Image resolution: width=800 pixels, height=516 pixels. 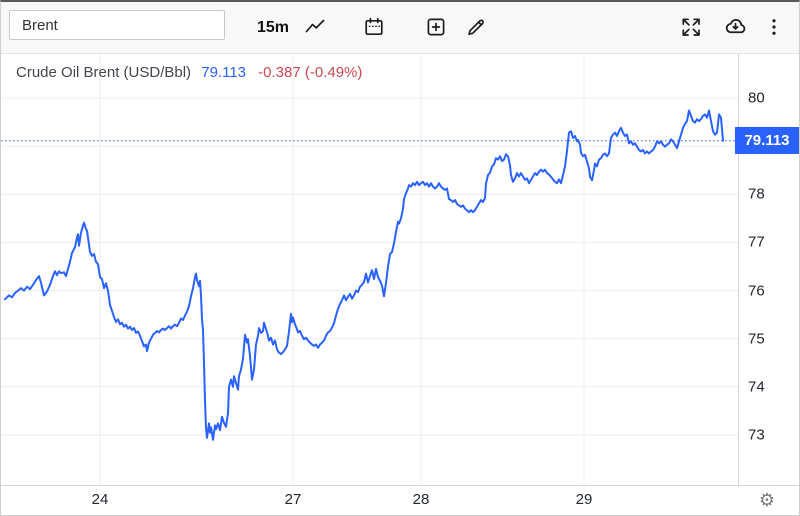 I want to click on symbol-title: Crude Oil Brent (USD/Bbl), so click(x=104, y=72).